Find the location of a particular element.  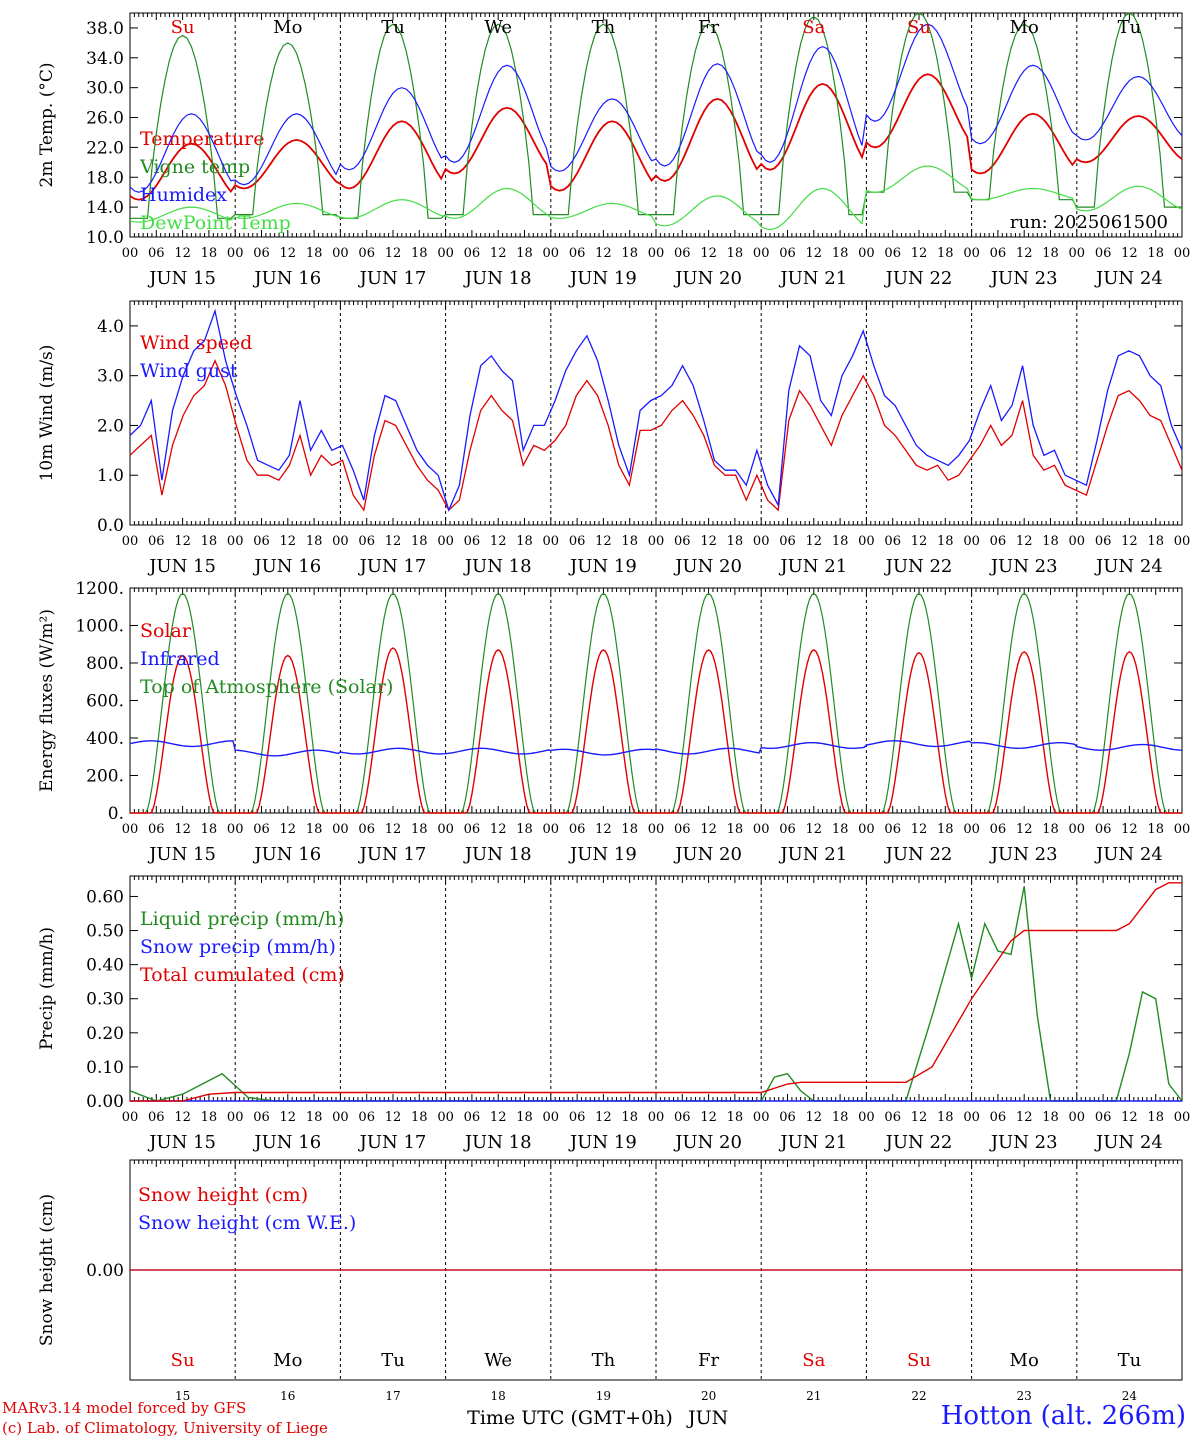

date-label: JUN 16 is located at coordinates (286, 1142).